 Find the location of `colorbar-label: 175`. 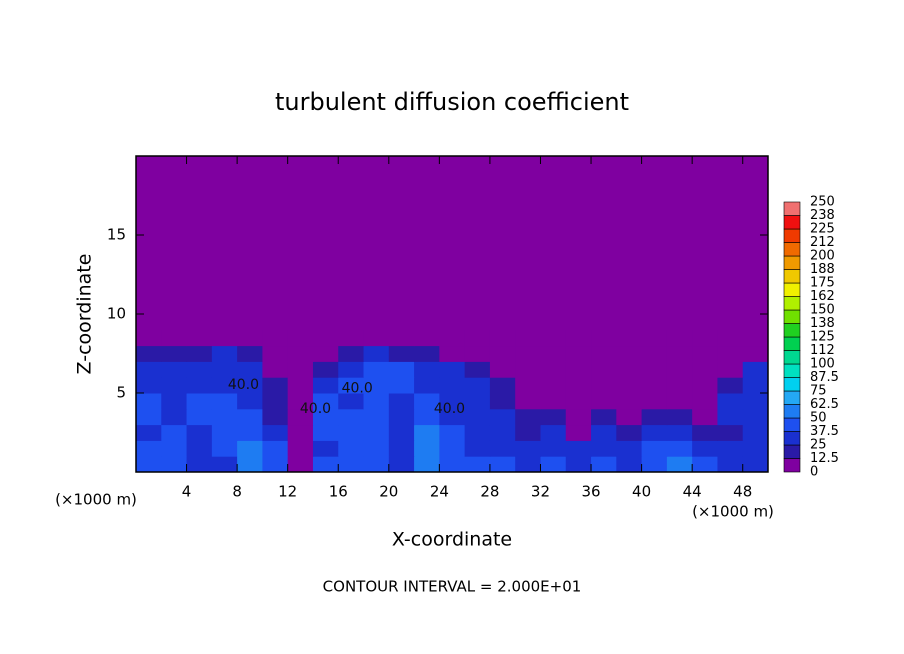

colorbar-label: 175 is located at coordinates (822, 283).